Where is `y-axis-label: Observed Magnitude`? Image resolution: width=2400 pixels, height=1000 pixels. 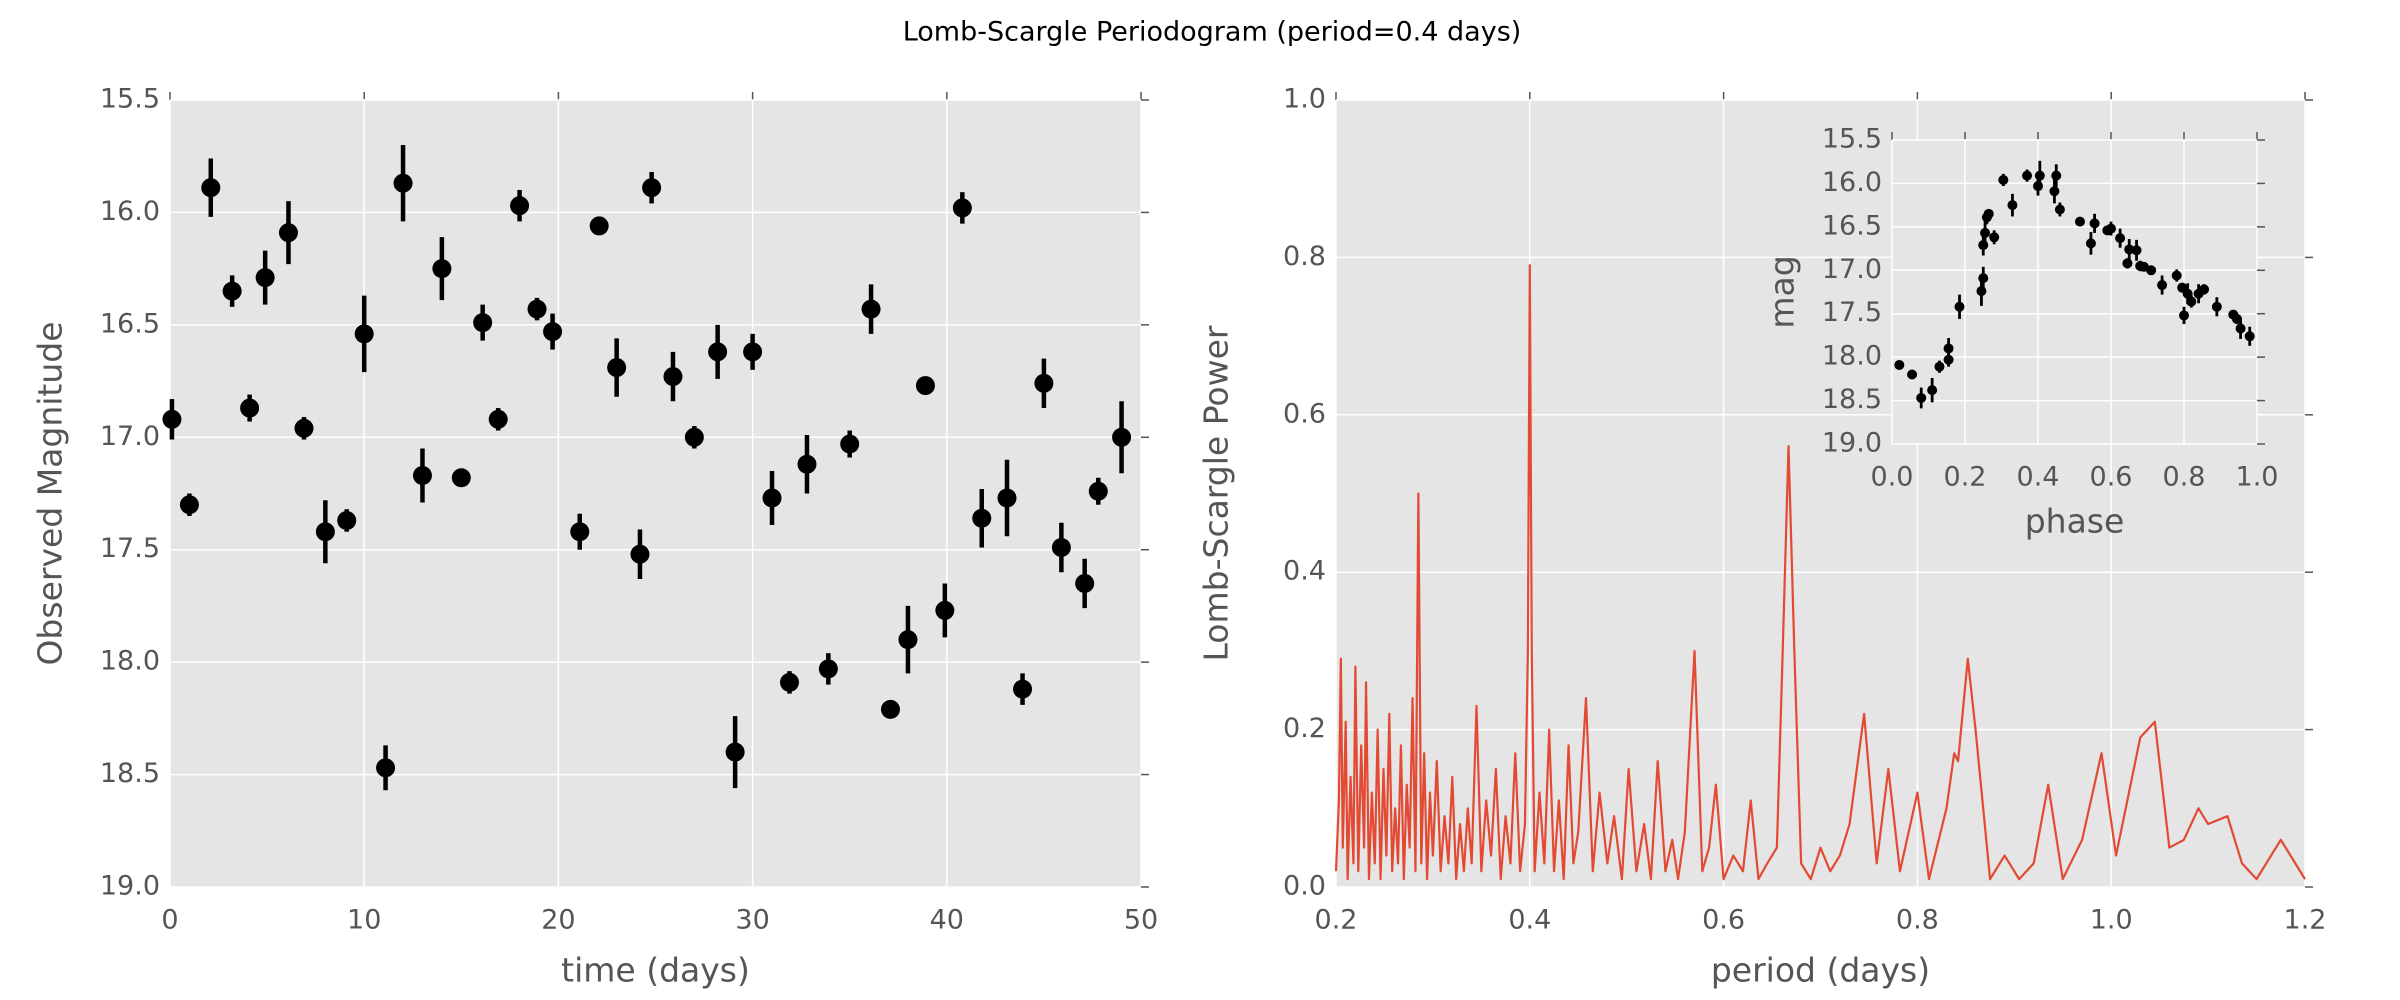 y-axis-label: Observed Magnitude is located at coordinates (50, 493).